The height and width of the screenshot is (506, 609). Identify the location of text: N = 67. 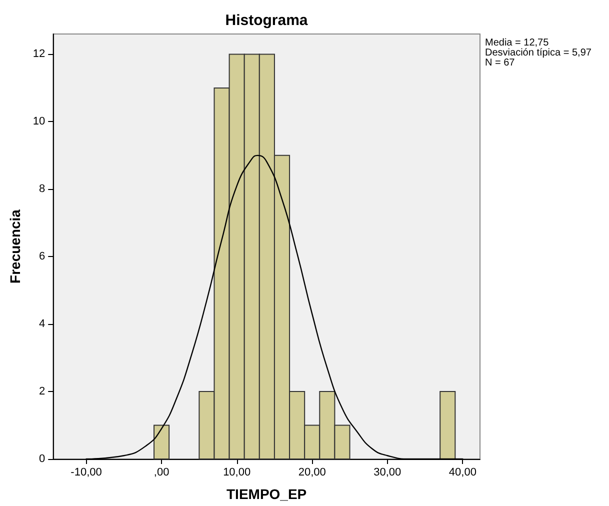
(500, 63).